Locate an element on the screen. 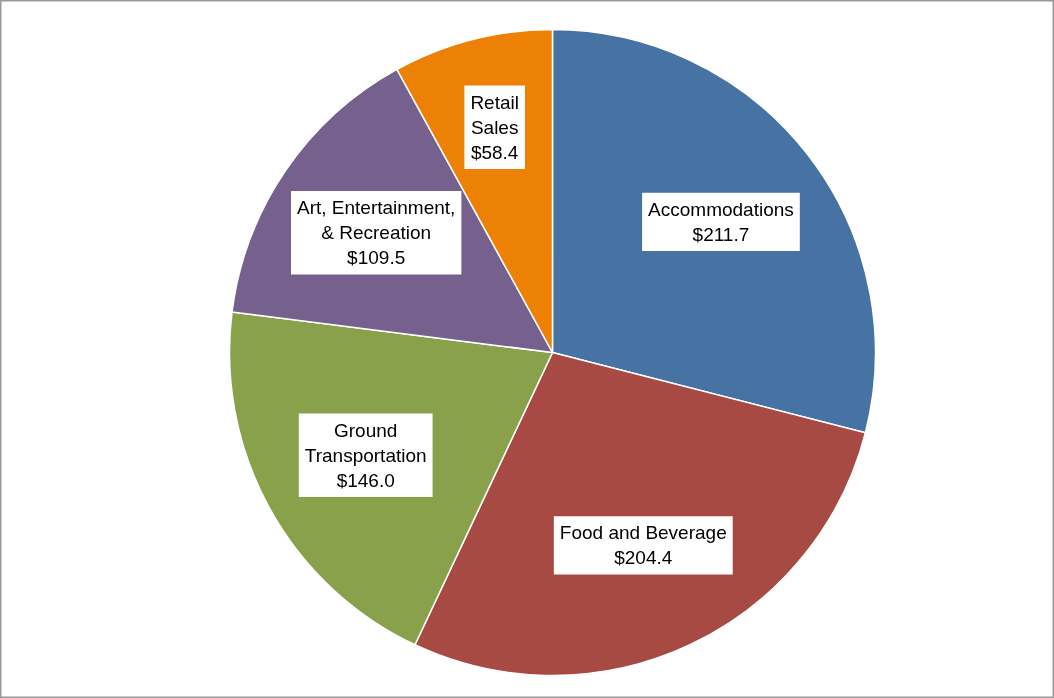 The height and width of the screenshot is (698, 1054). data-label: $146.0 is located at coordinates (365, 480).